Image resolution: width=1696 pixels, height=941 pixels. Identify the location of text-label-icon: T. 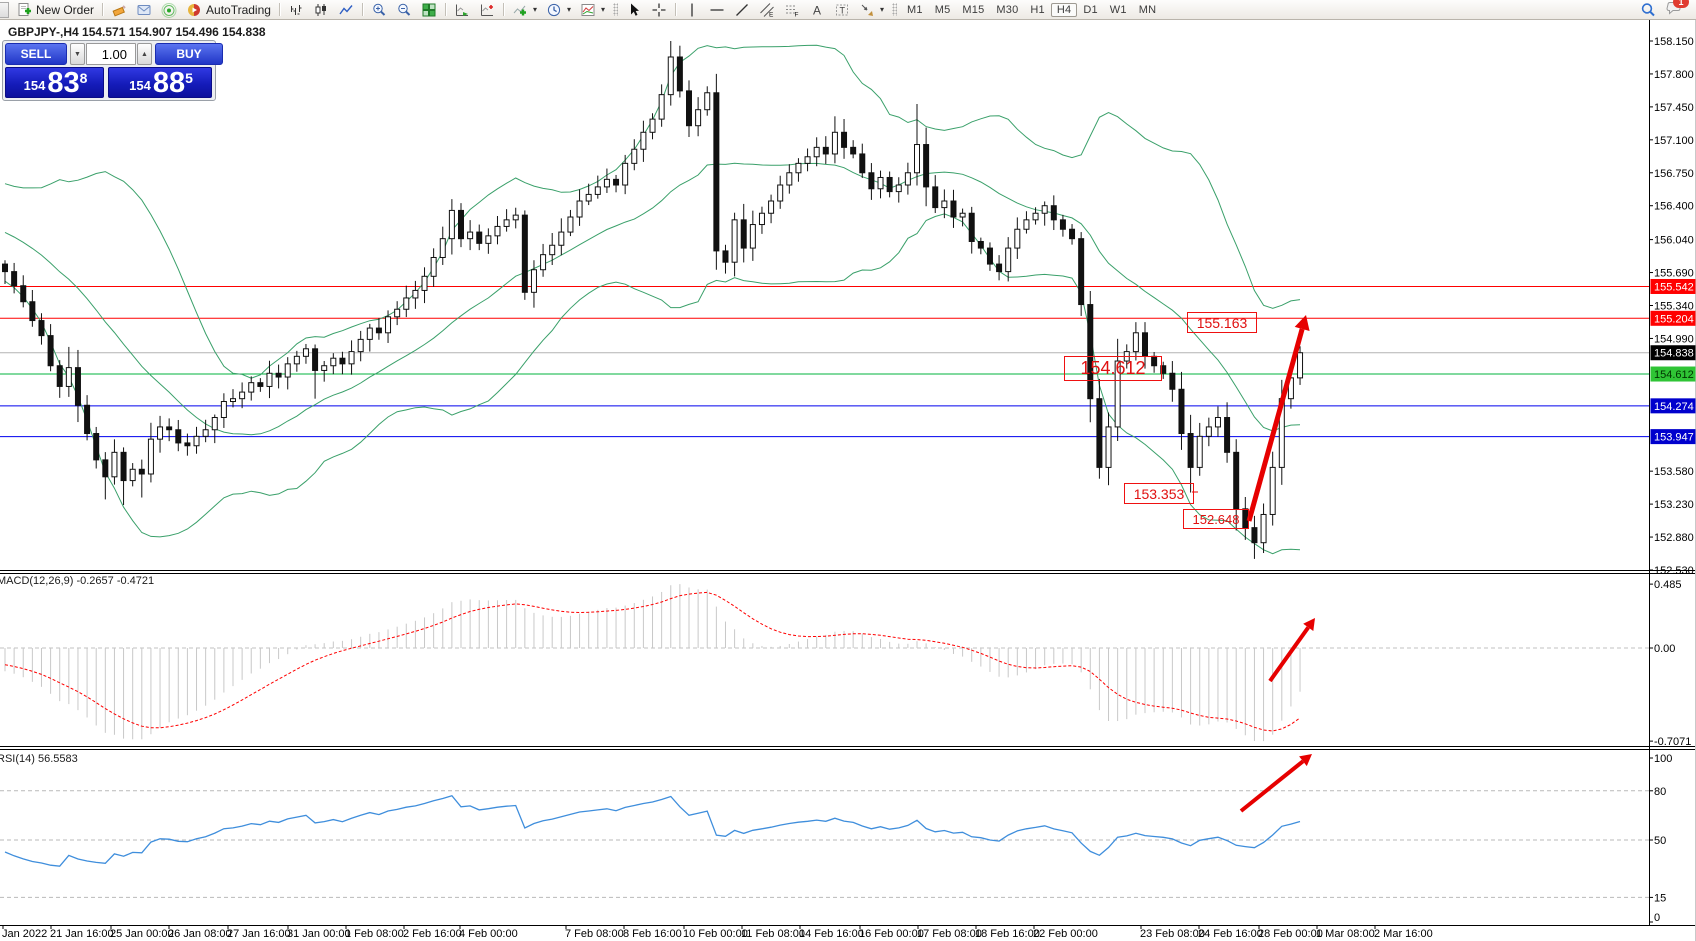
(842, 10).